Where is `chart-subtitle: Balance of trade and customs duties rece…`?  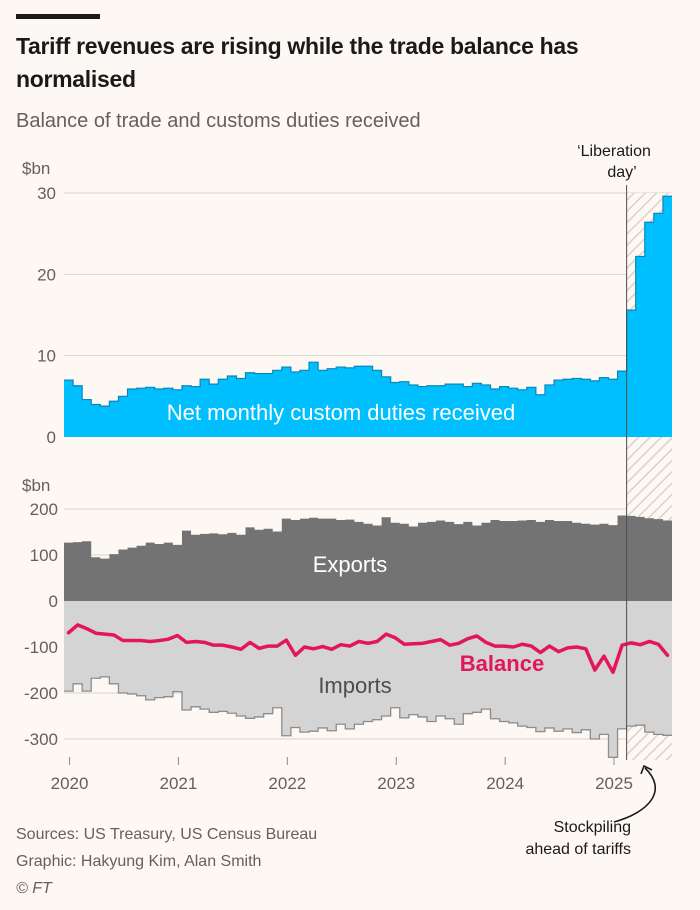
chart-subtitle: Balance of trade and customs duties rece… is located at coordinates (218, 121).